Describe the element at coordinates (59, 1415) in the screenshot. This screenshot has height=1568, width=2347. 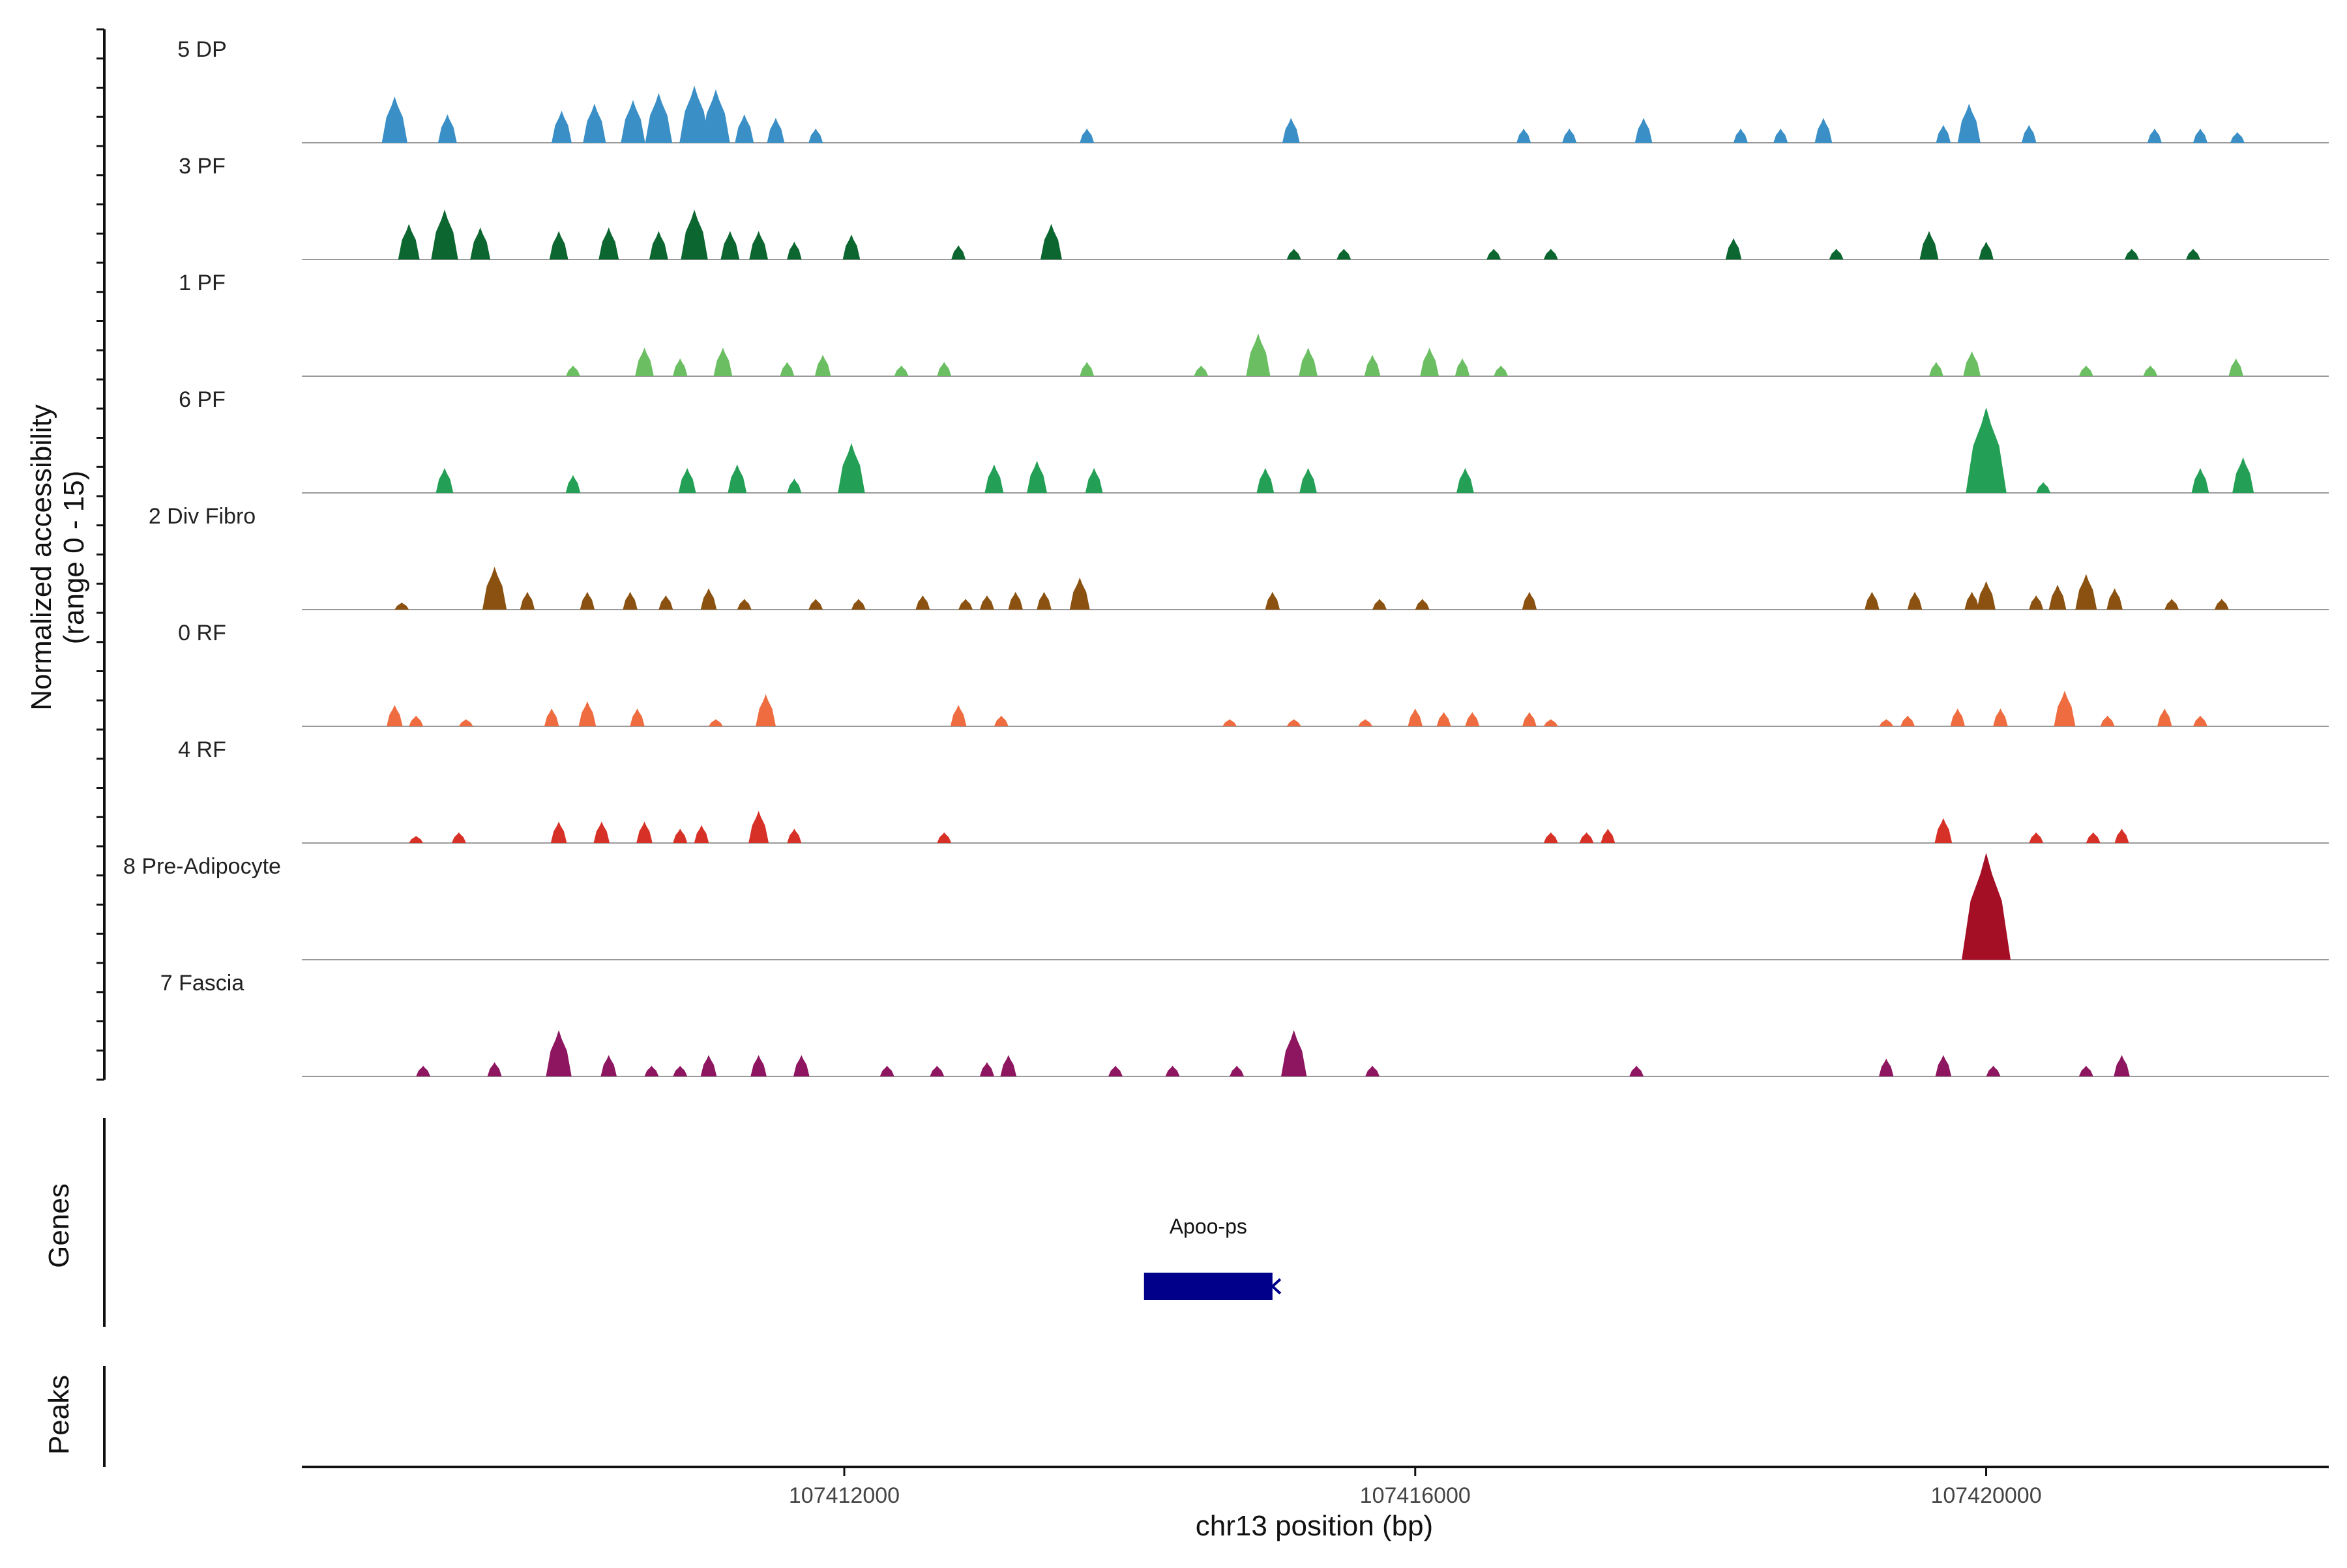
I see `peaks-panel-title: Peaks` at that location.